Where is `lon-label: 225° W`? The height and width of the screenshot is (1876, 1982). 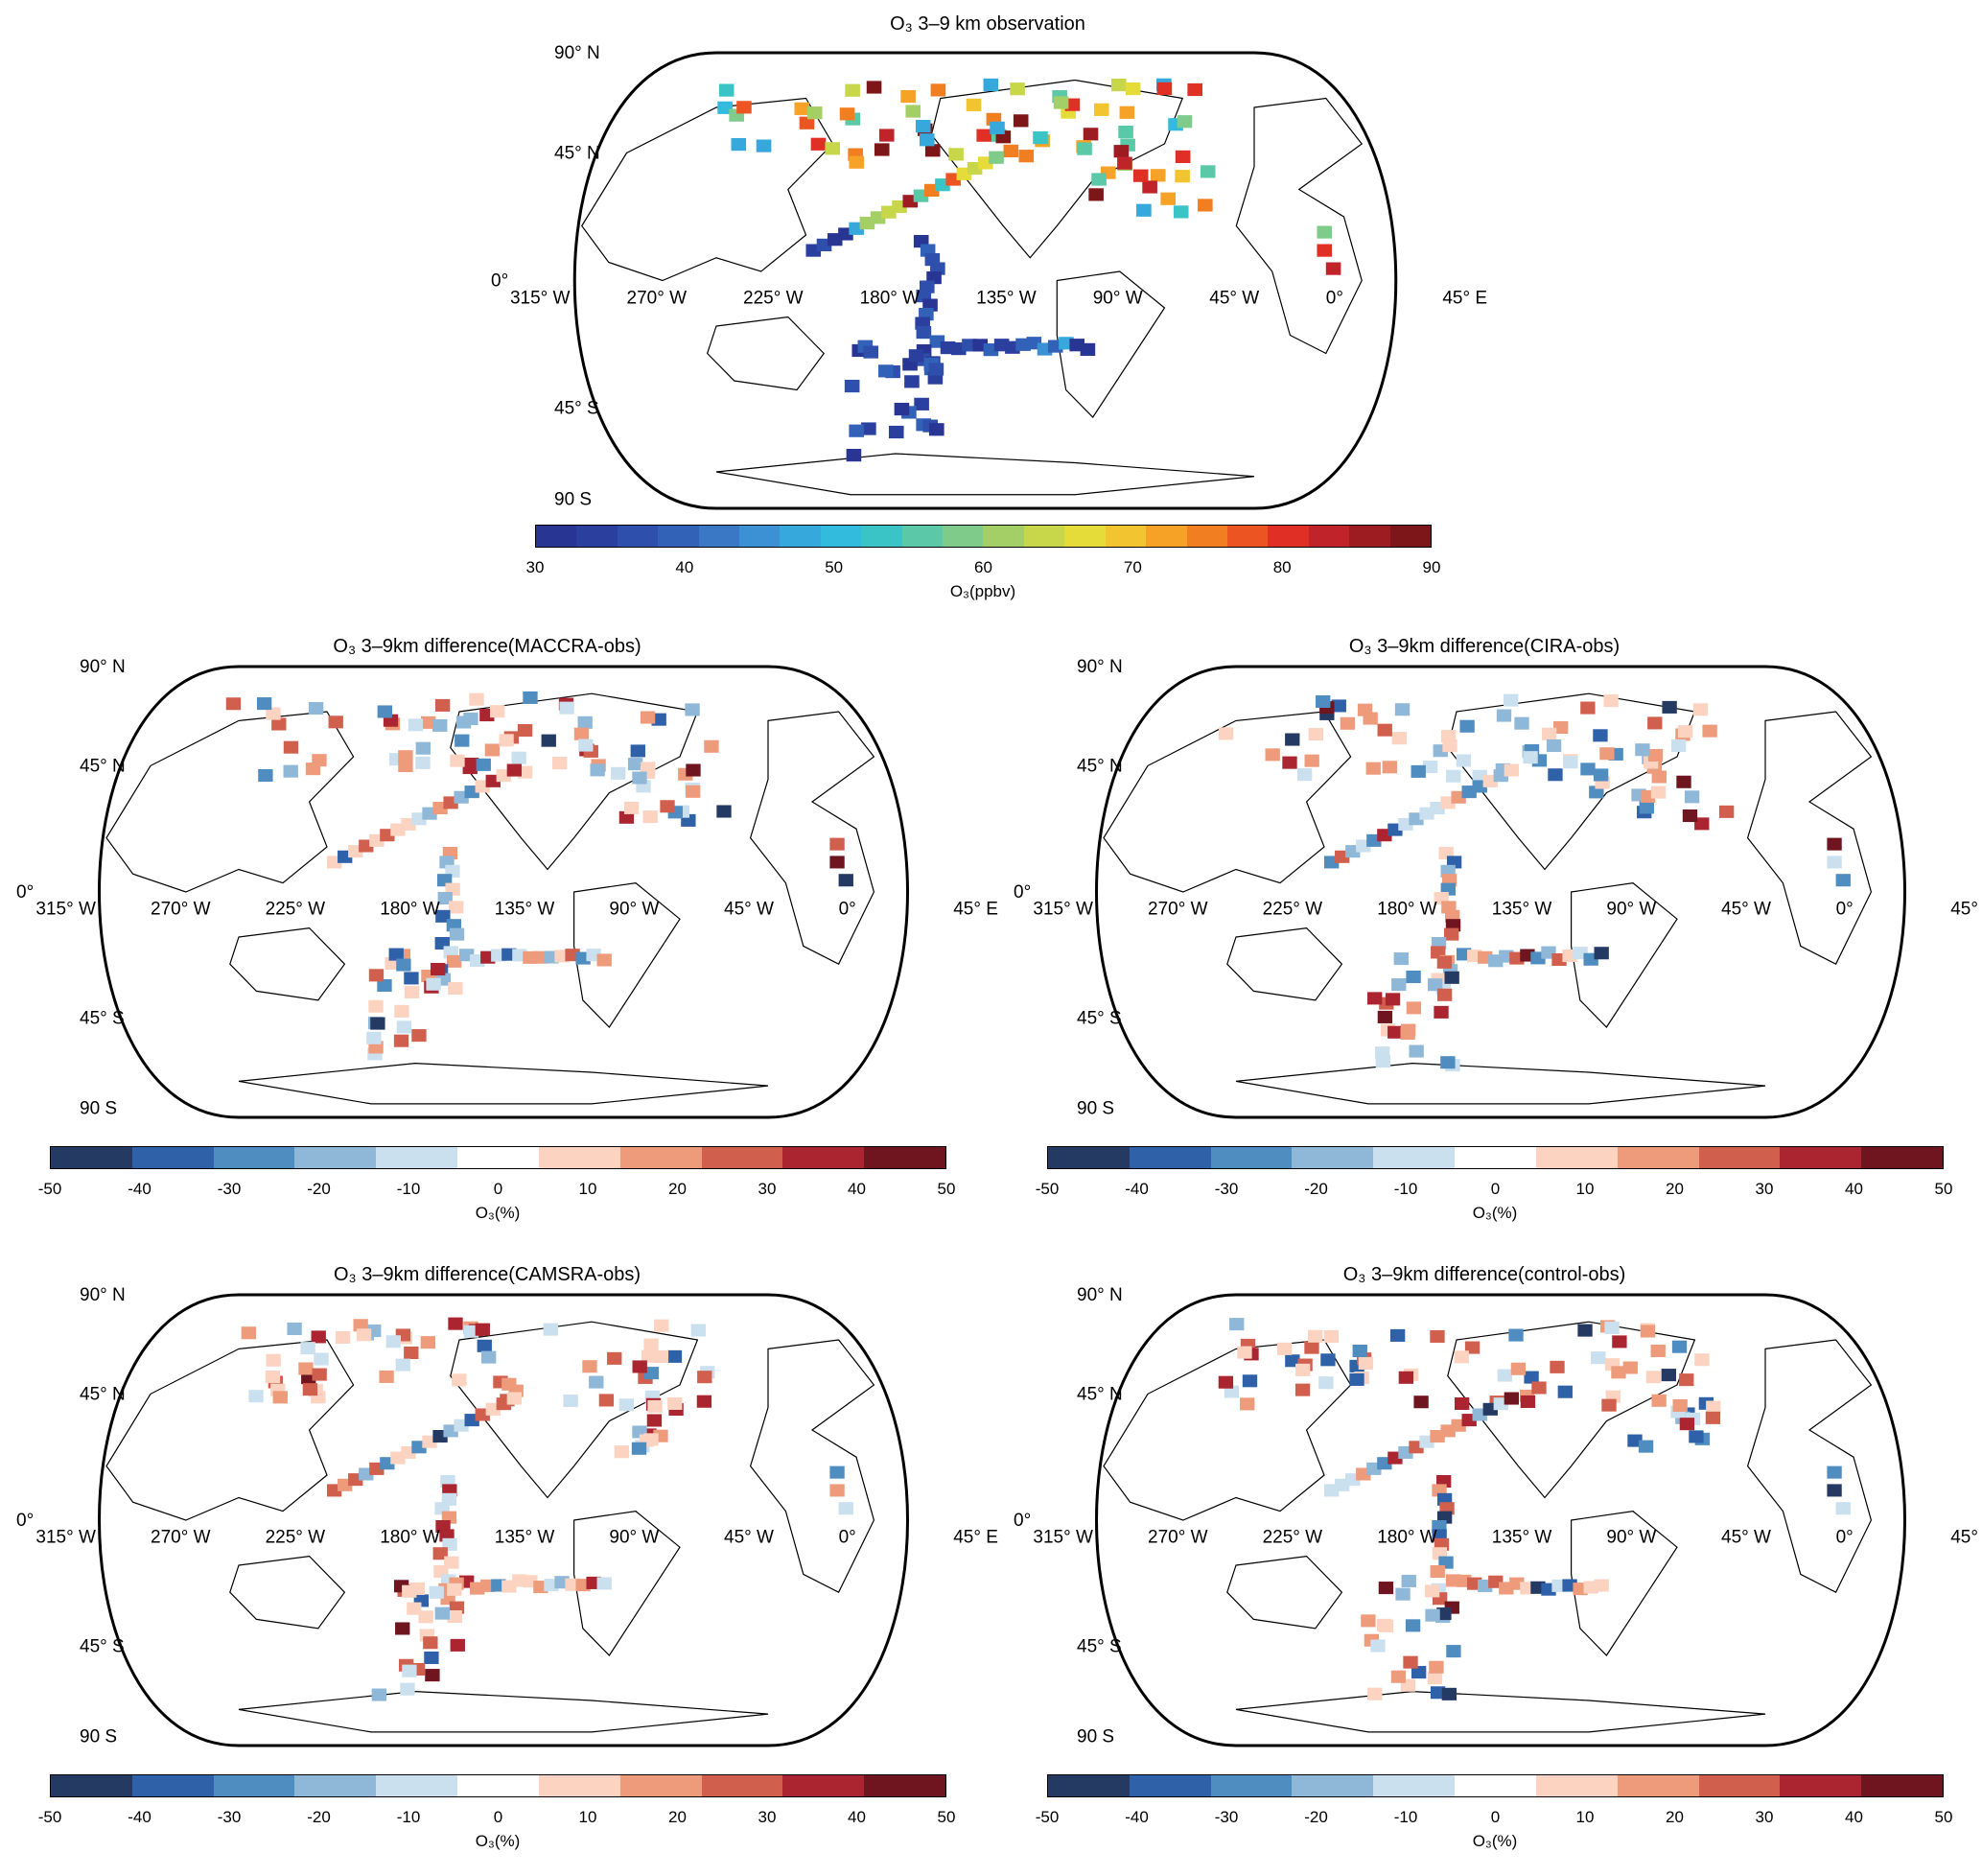
lon-label: 225° W is located at coordinates (296, 910).